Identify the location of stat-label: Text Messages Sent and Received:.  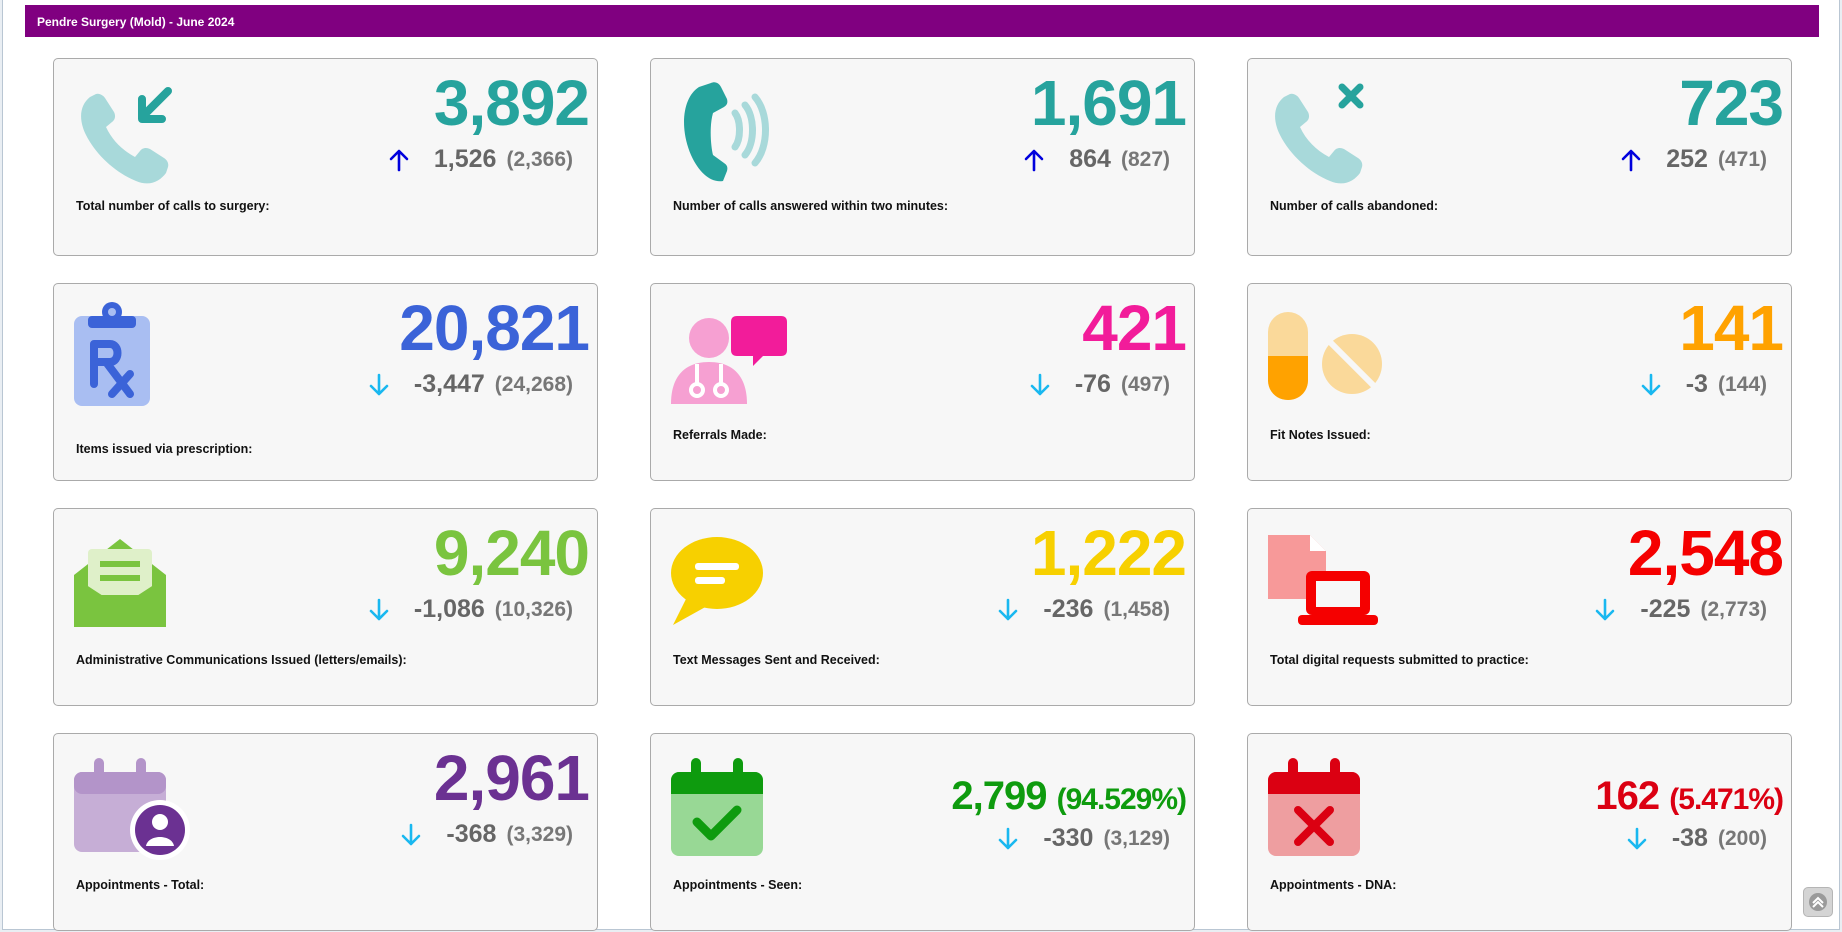
(776, 660).